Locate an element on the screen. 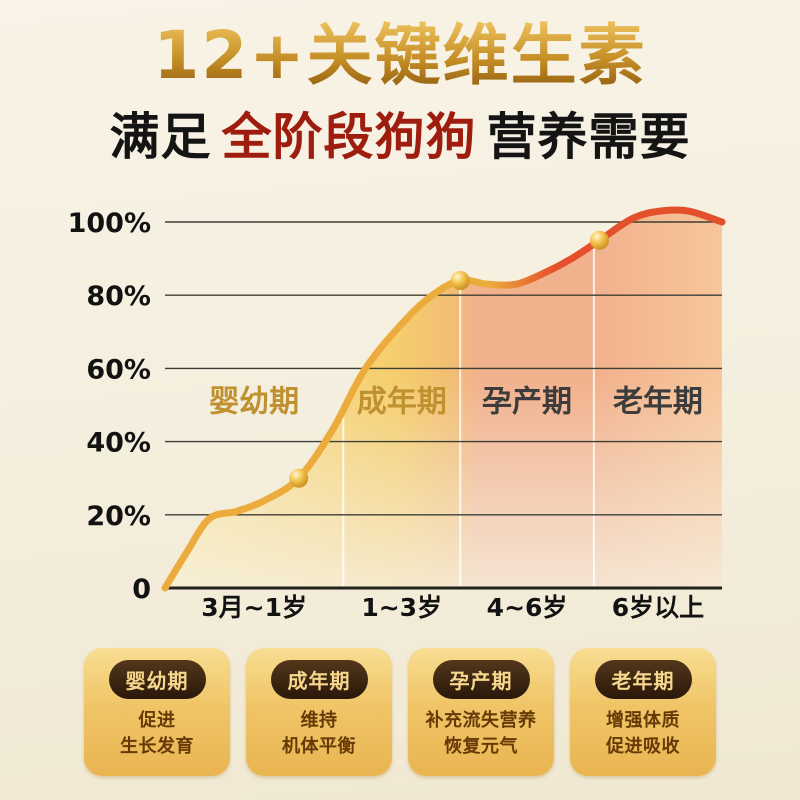 Image resolution: width=800 pixels, height=800 pixels. stage-card-line2: 恢复元气 is located at coordinates (481, 747).